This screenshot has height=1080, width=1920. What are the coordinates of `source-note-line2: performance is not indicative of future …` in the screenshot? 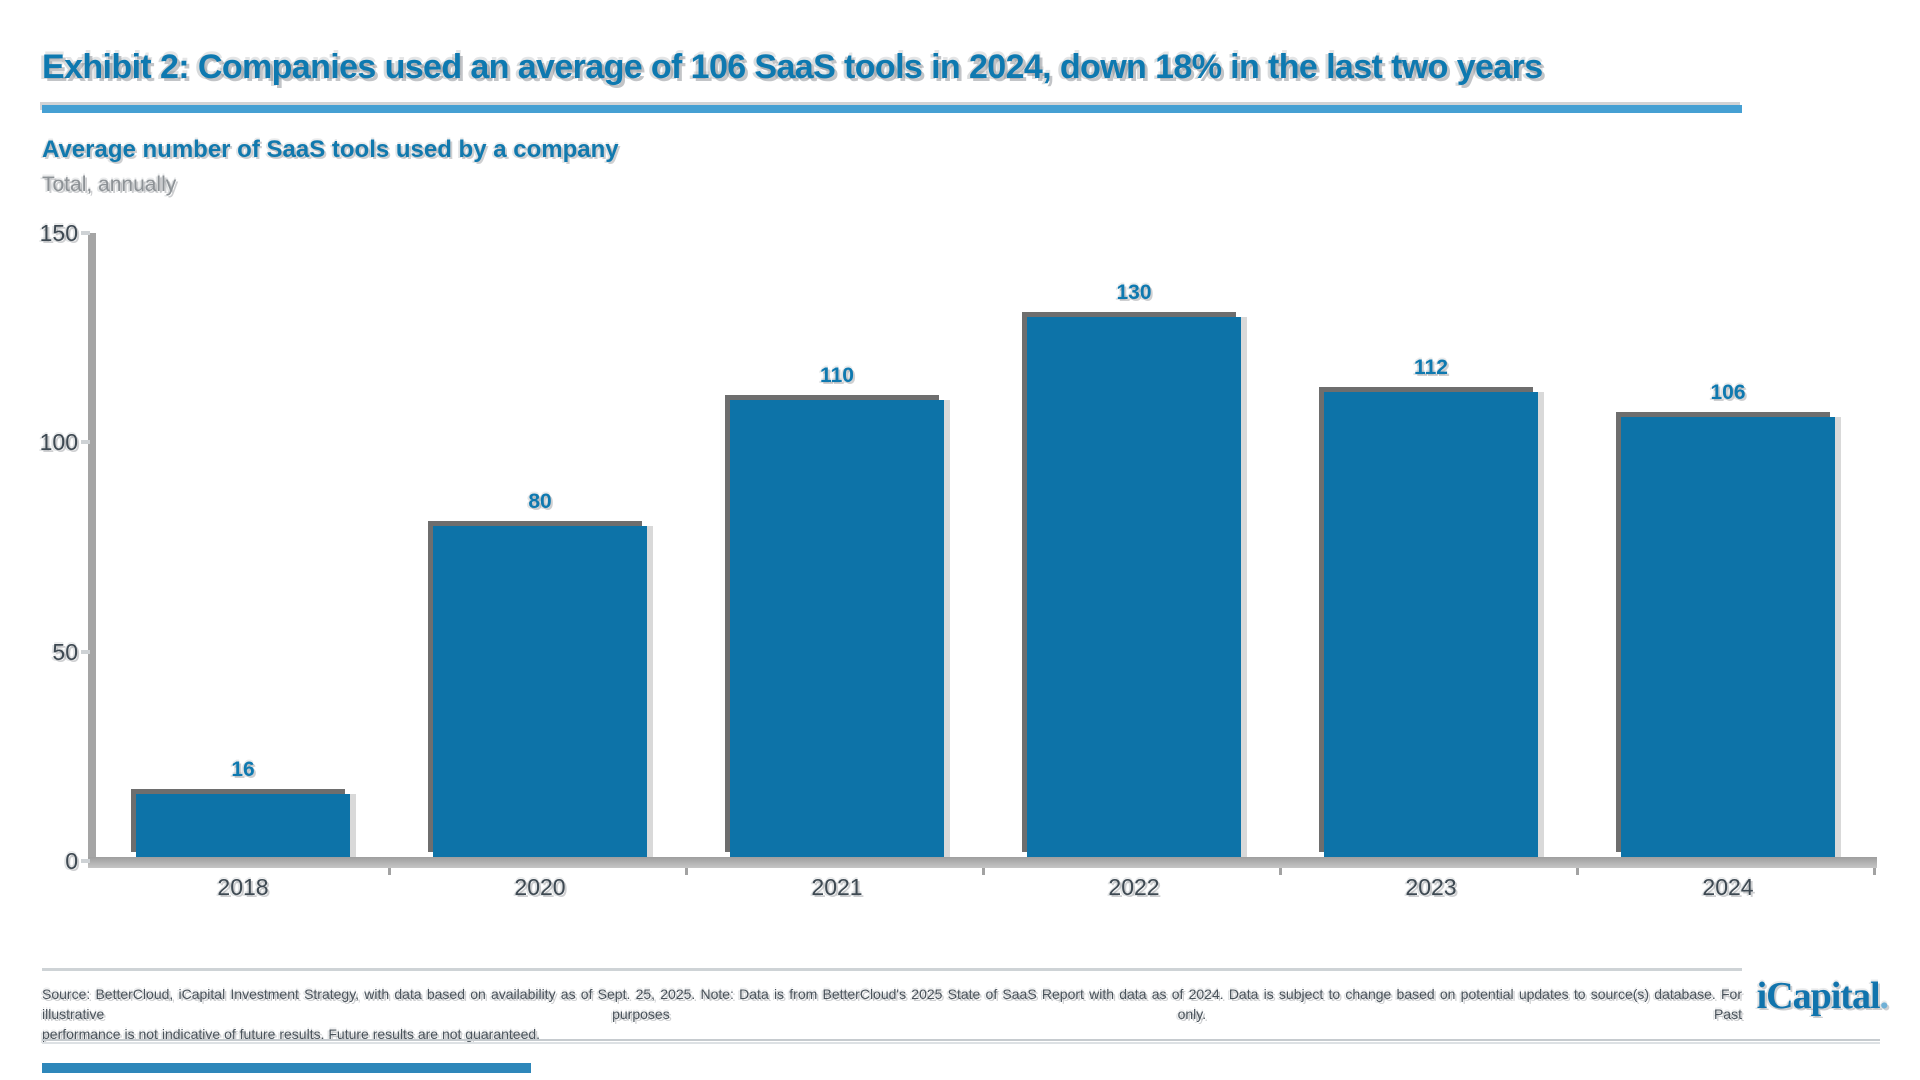 It's located at (291, 1034).